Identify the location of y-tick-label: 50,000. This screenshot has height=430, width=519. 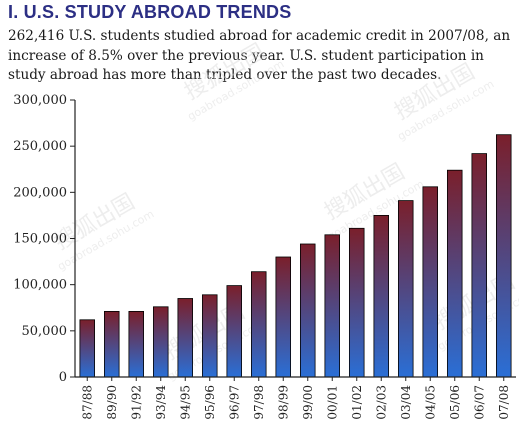
(45, 331).